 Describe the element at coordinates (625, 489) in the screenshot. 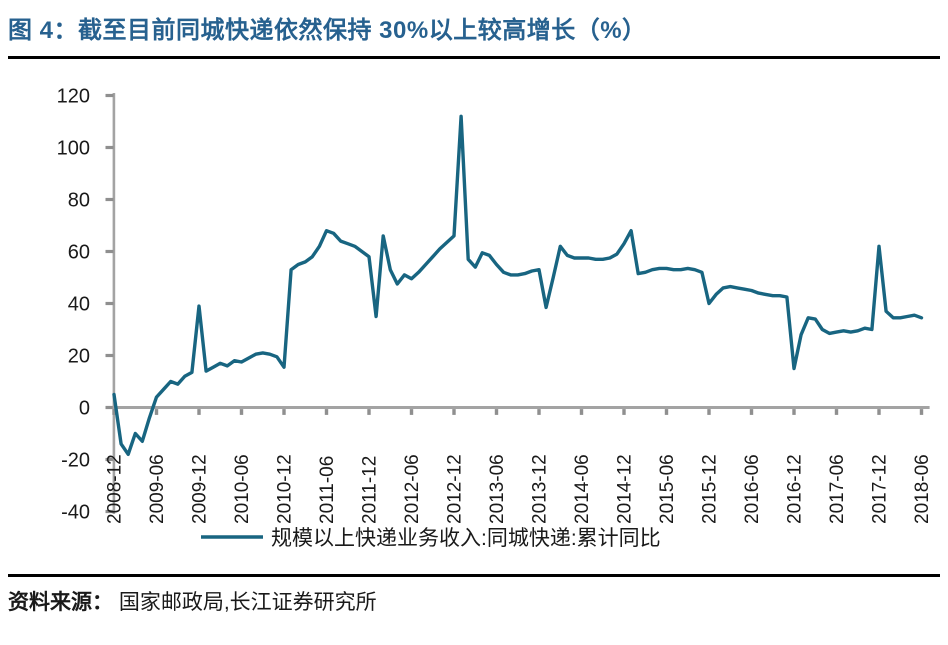

I see `x-tick-label: 2014-12` at that location.